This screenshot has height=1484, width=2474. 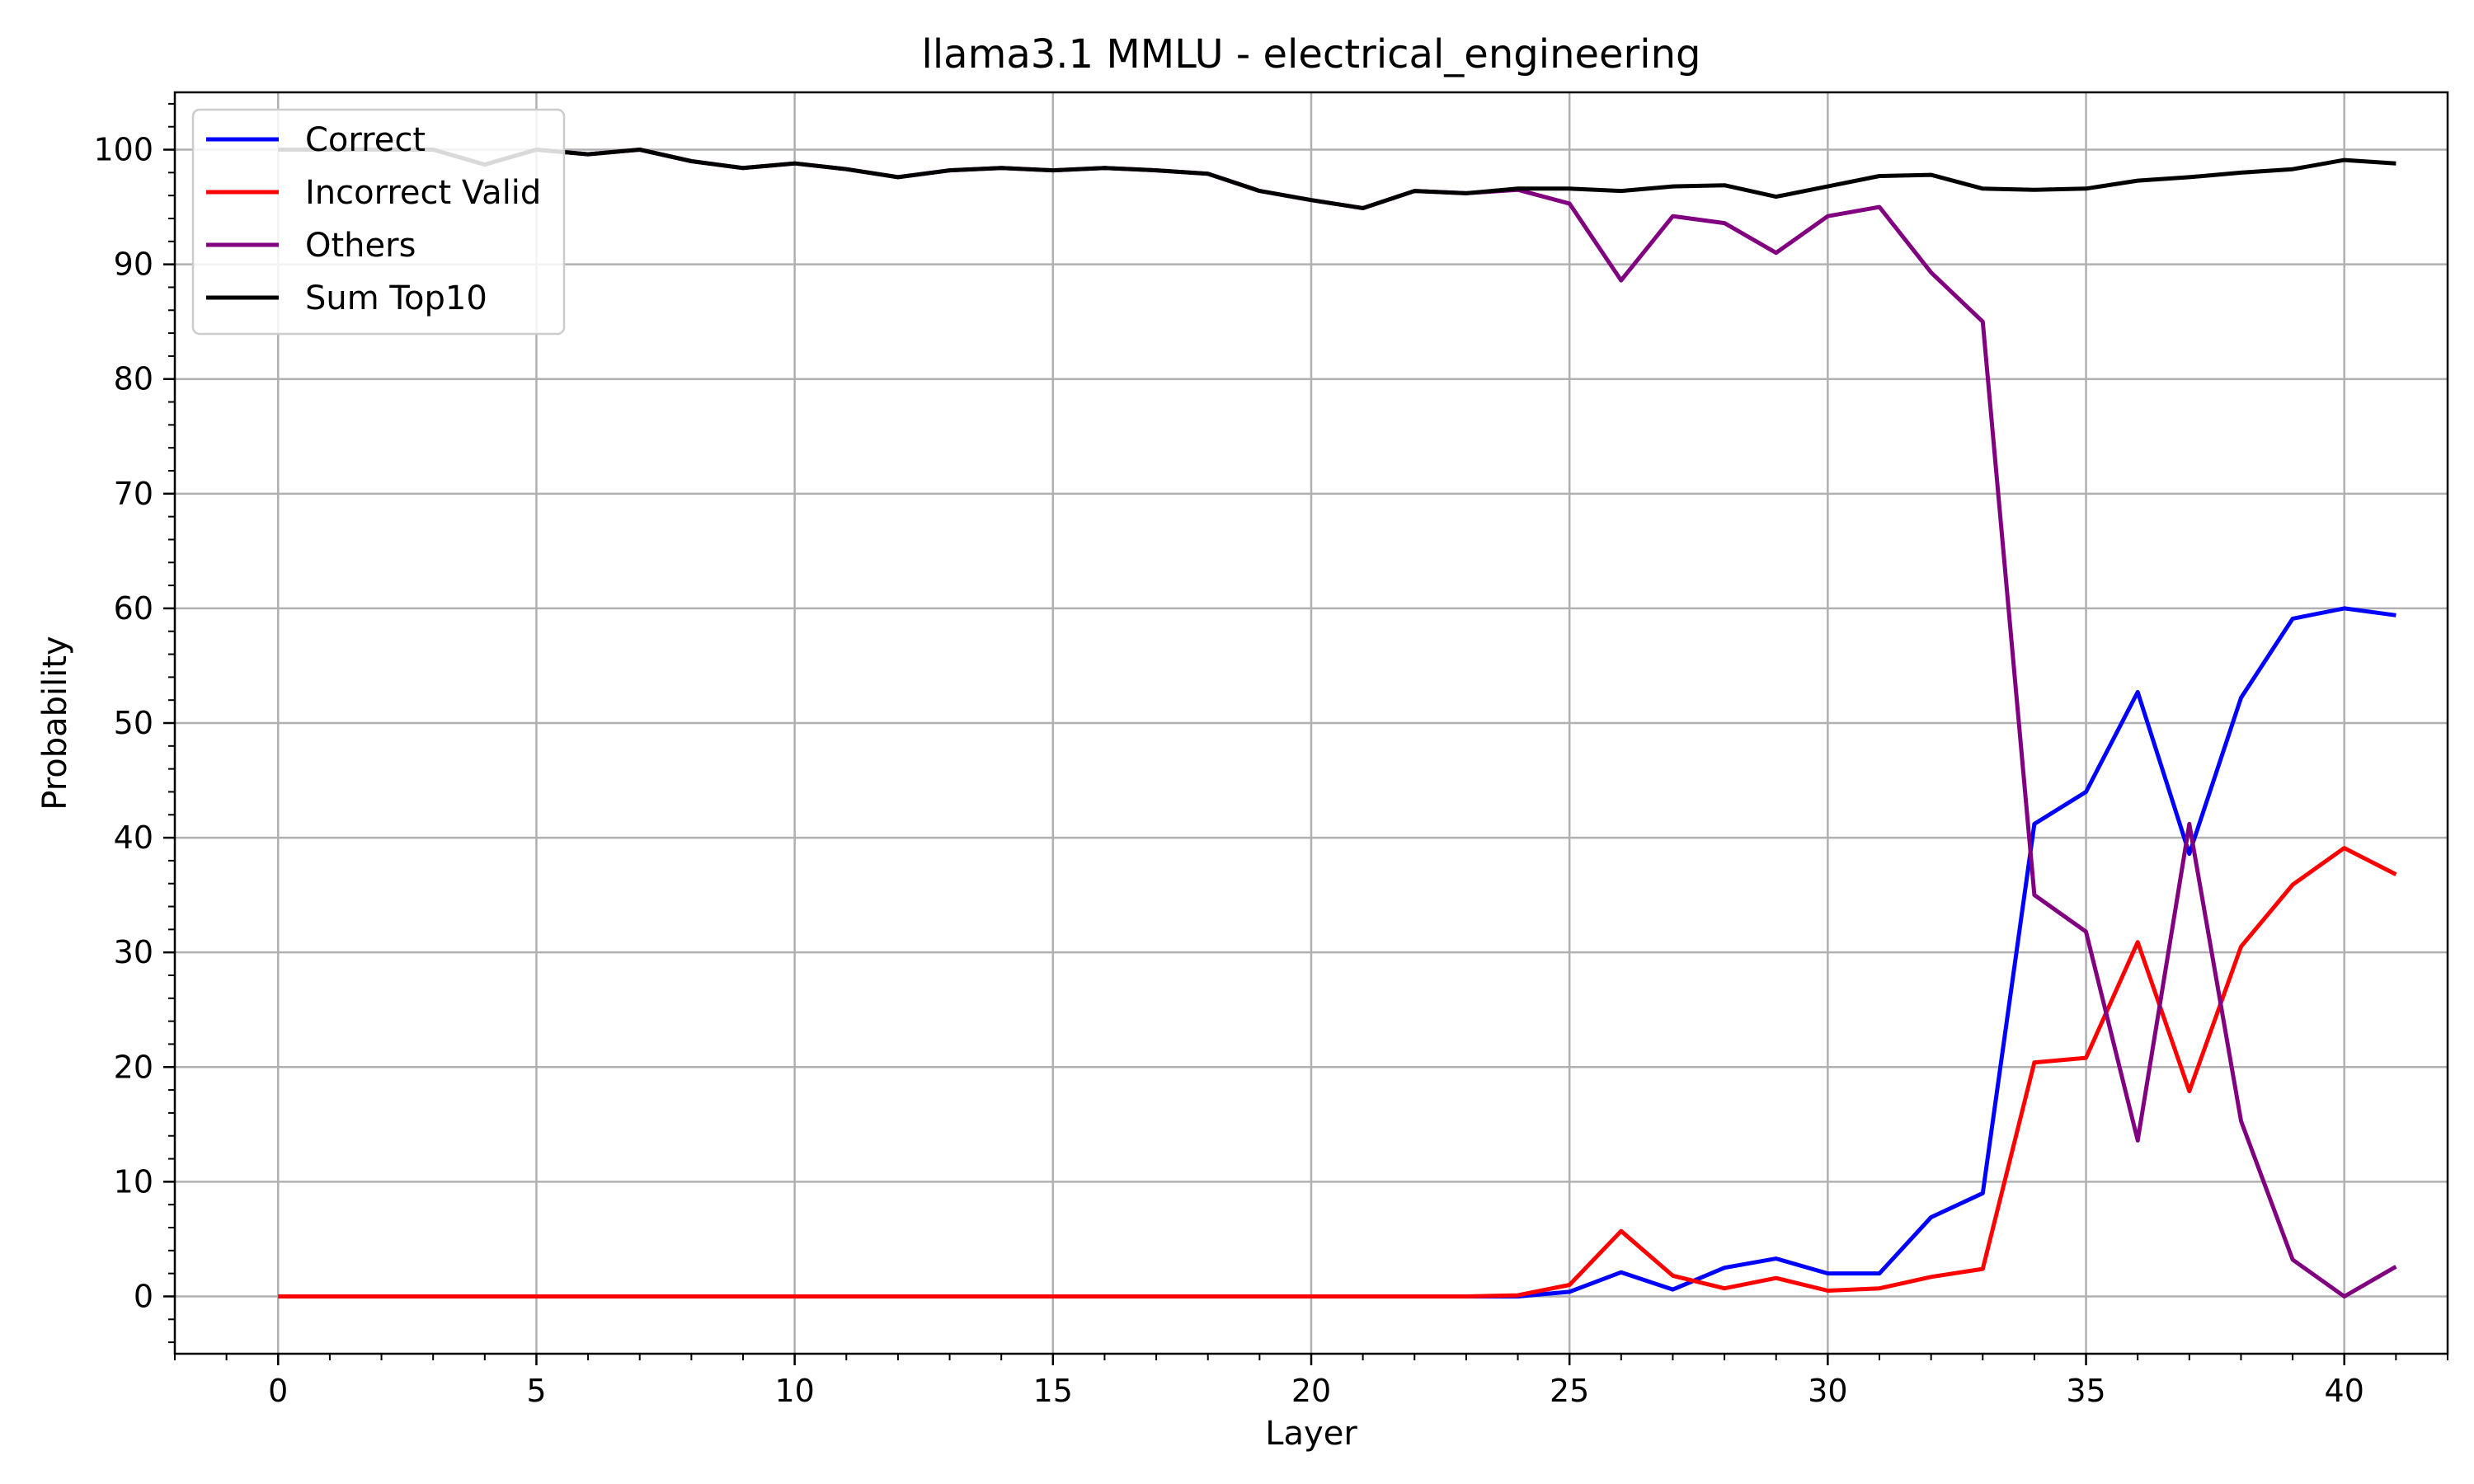 What do you see at coordinates (794, 1391) in the screenshot?
I see `x-tick-label: 10` at bounding box center [794, 1391].